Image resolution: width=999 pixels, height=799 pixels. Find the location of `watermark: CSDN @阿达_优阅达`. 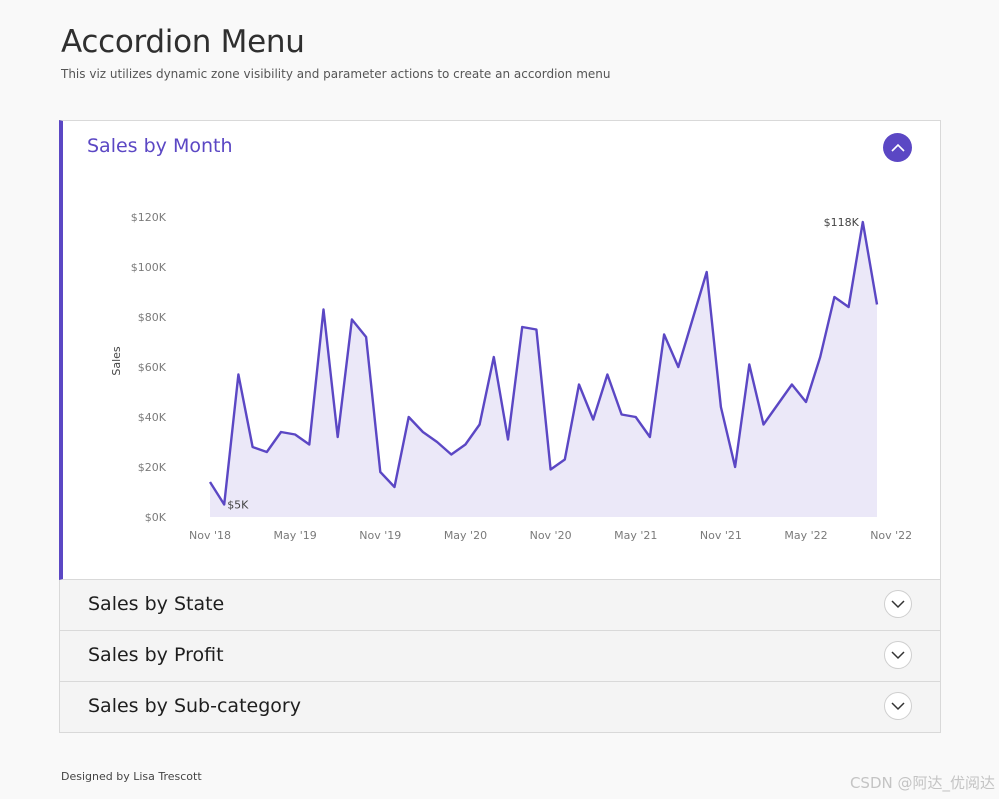

watermark: CSDN @阿达_优阅达 is located at coordinates (922, 783).